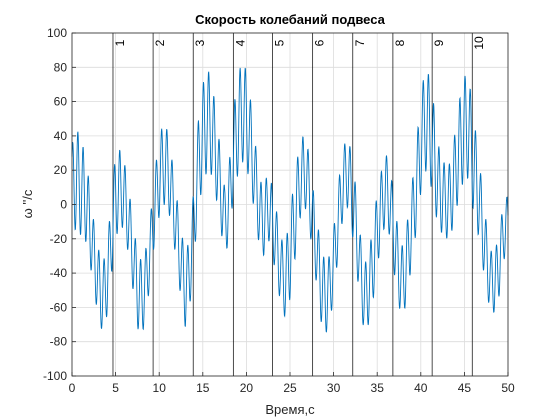 The width and height of the screenshot is (560, 420). I want to click on event-marker-label: 3, so click(200, 42).